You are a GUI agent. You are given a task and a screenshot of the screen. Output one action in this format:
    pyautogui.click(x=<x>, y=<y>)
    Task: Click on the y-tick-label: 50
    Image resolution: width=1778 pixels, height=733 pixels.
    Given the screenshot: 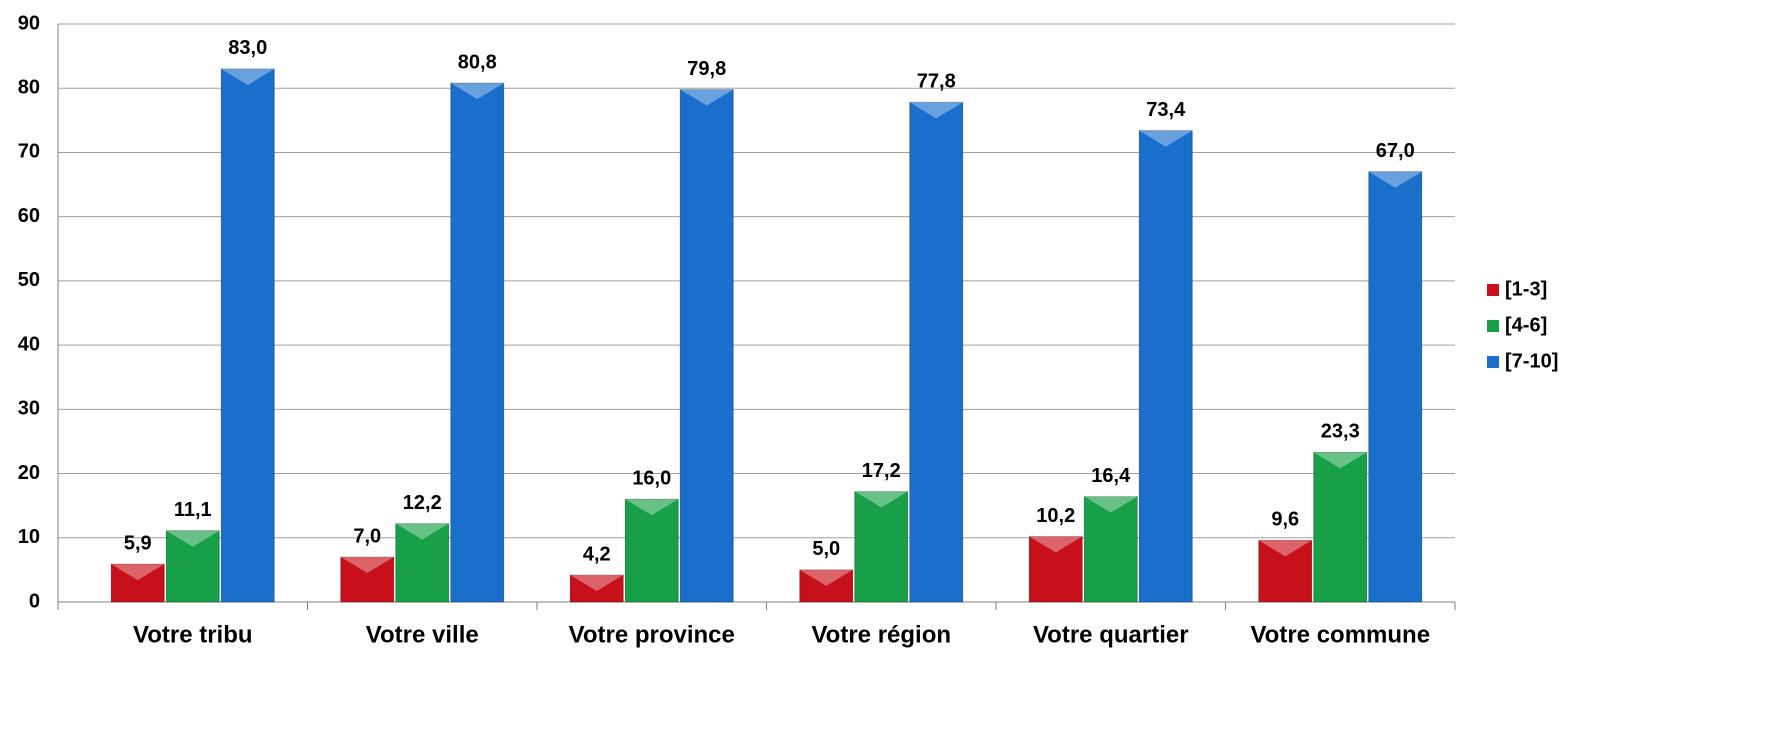 What is the action you would take?
    pyautogui.click(x=29, y=280)
    